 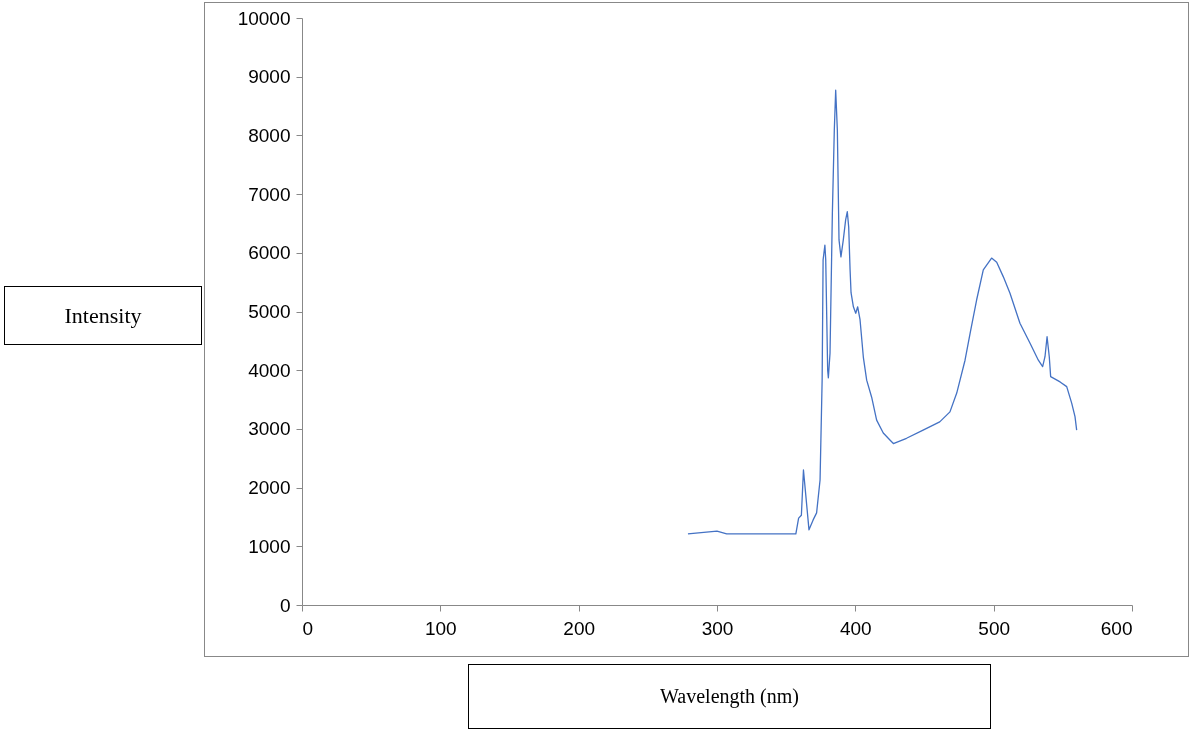 I want to click on y-tick-label: 2000, so click(x=269, y=488).